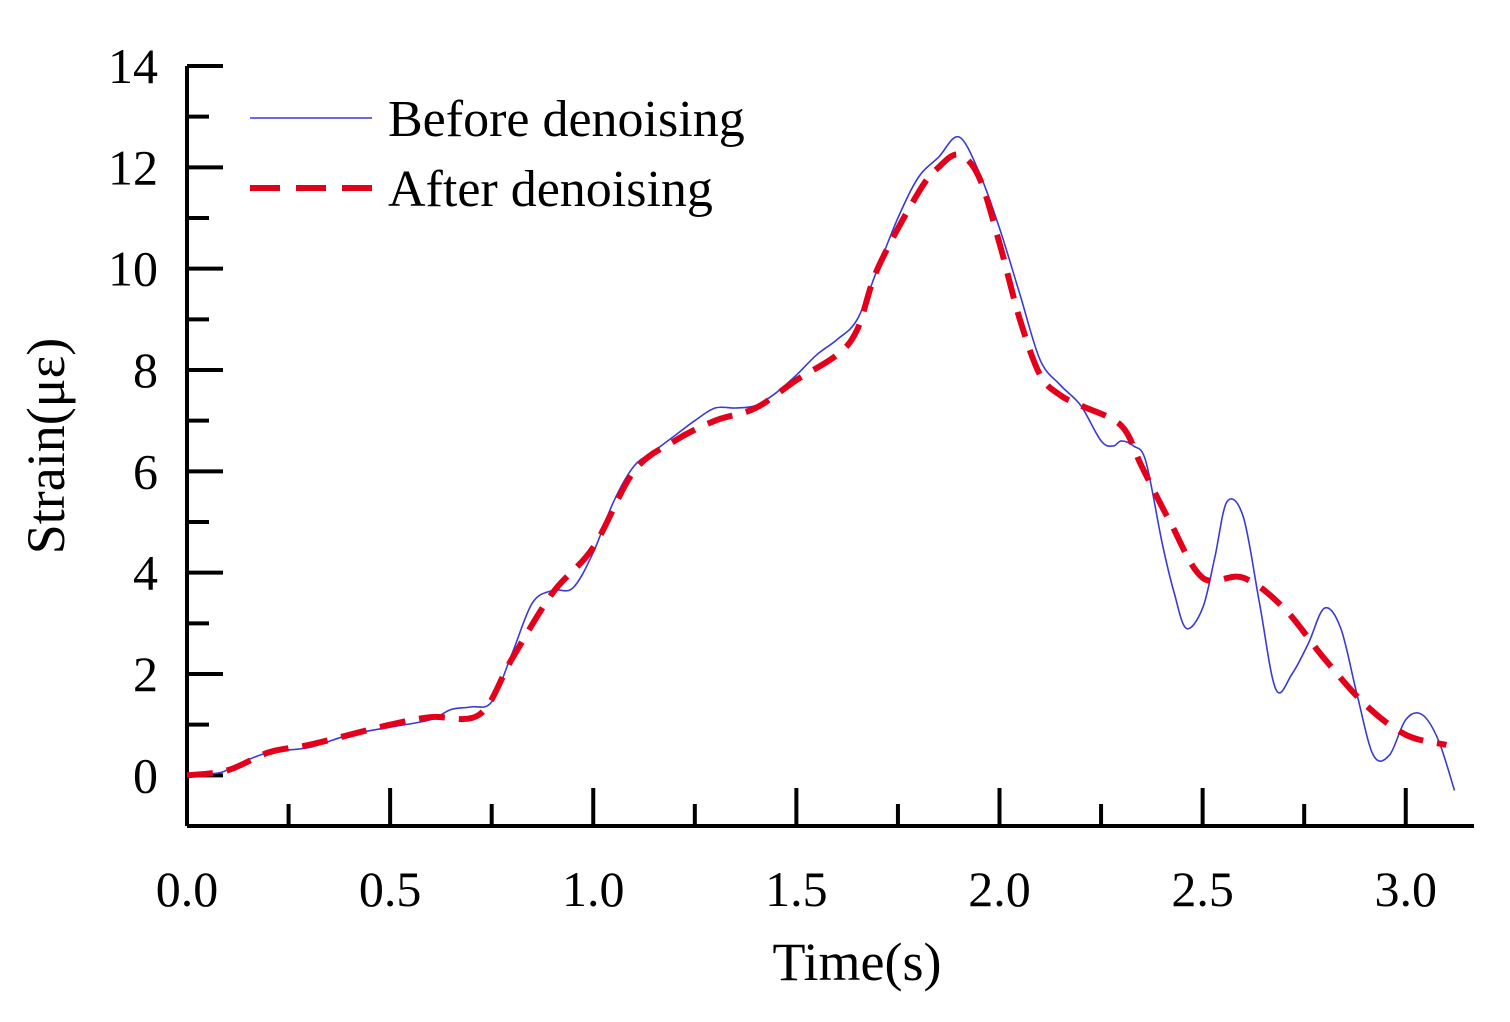 The height and width of the screenshot is (1022, 1510). What do you see at coordinates (145, 674) in the screenshot?
I see `y-tick-label: 2` at bounding box center [145, 674].